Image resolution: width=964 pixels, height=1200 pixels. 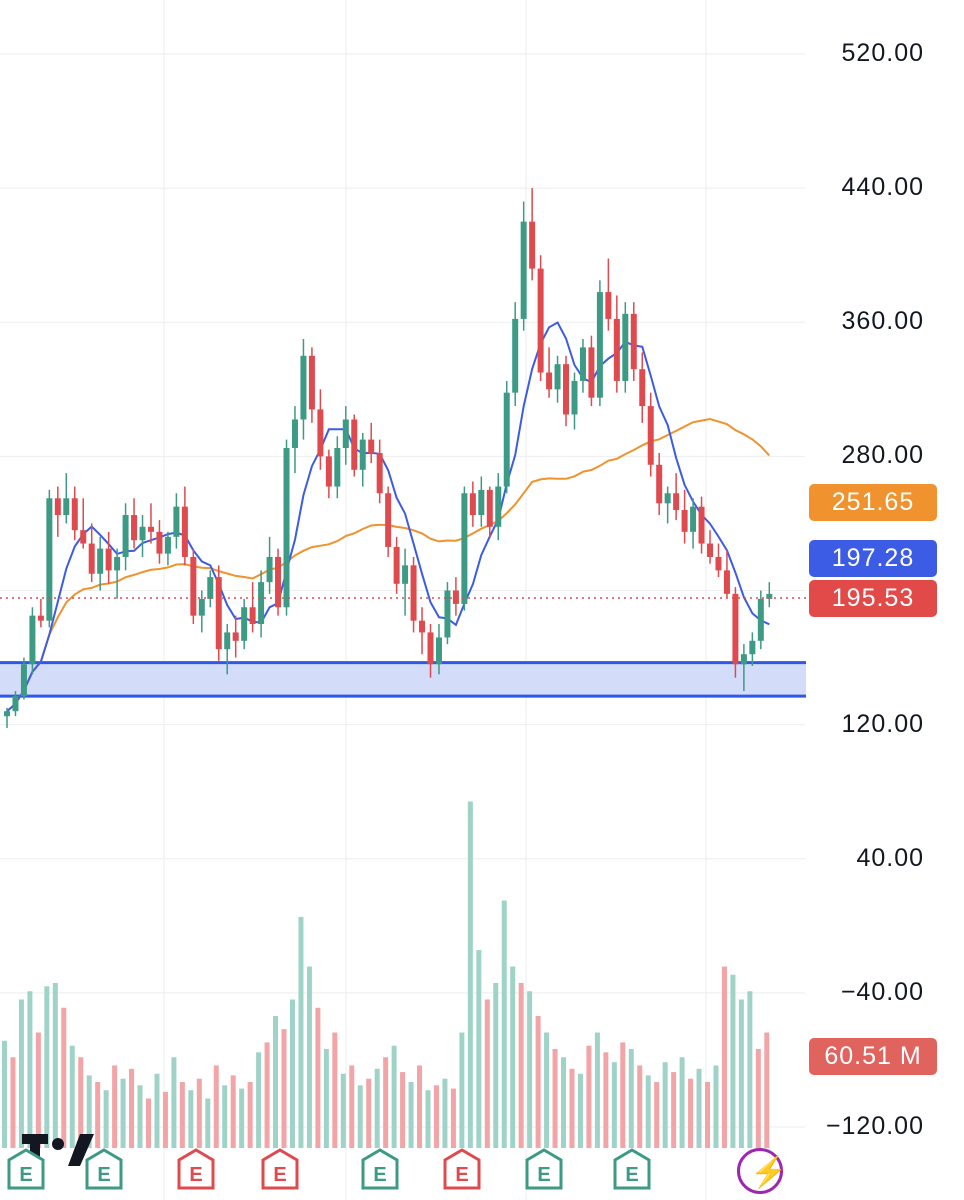 I want to click on volume-tag: 60.51 M, so click(x=873, y=1056).